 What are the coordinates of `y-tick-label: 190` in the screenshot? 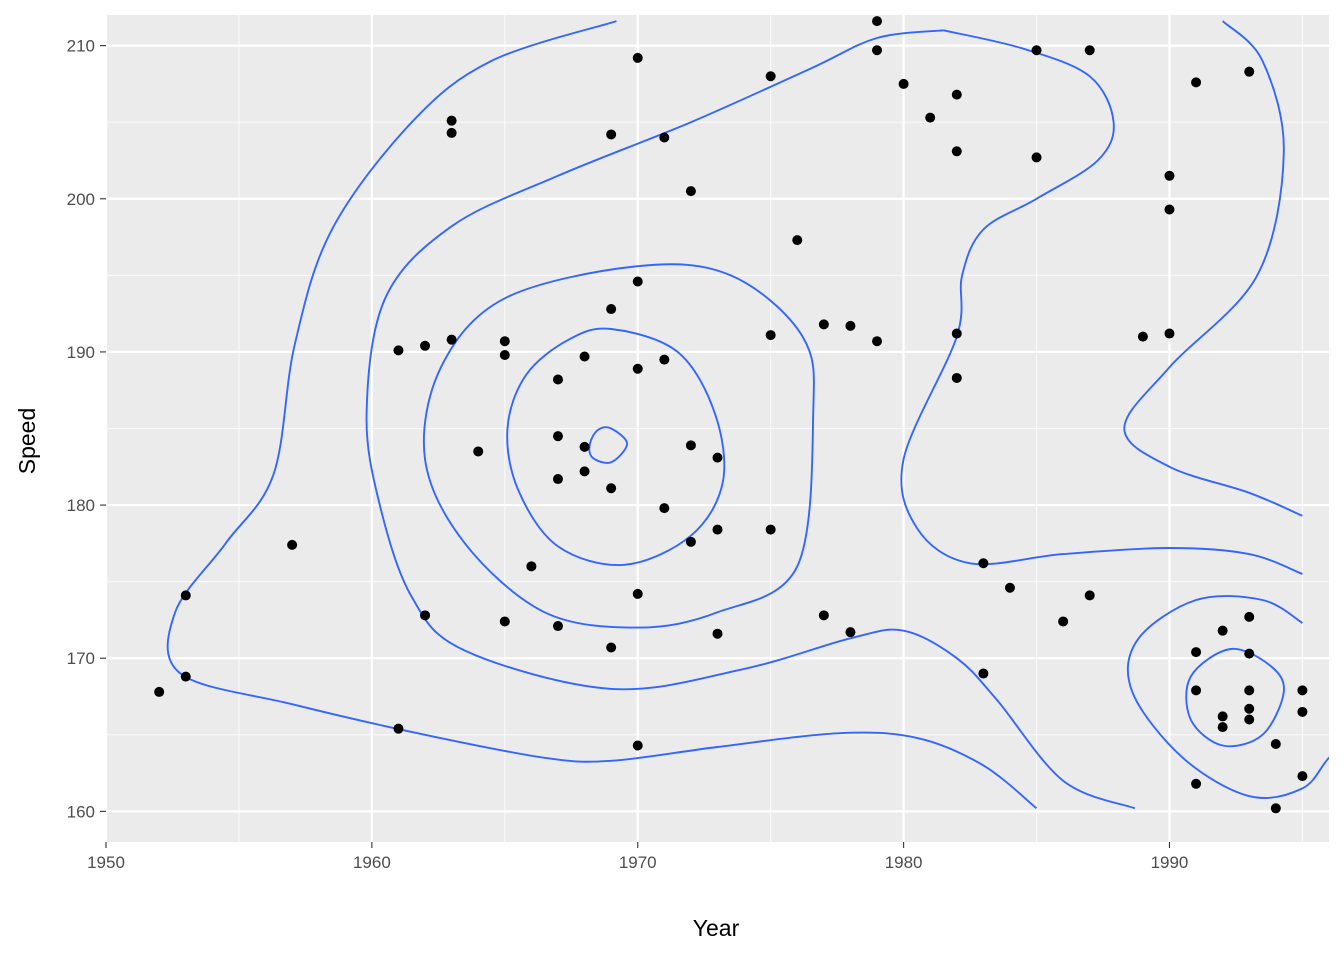 It's located at (81, 352).